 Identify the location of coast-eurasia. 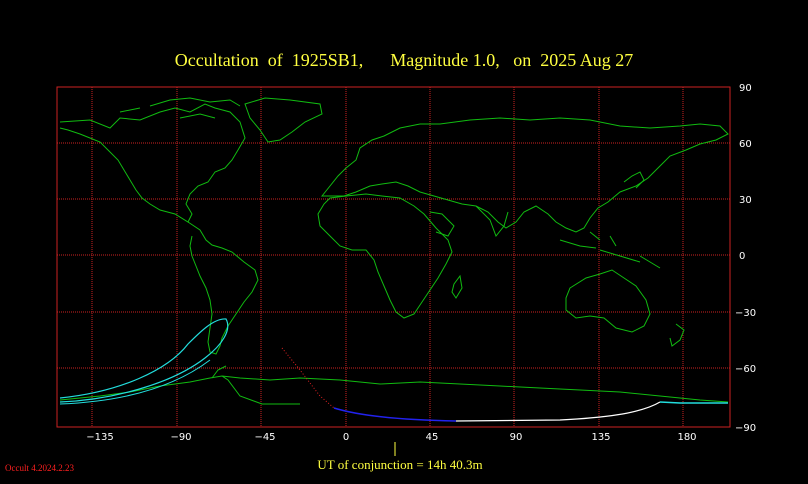
(524, 175).